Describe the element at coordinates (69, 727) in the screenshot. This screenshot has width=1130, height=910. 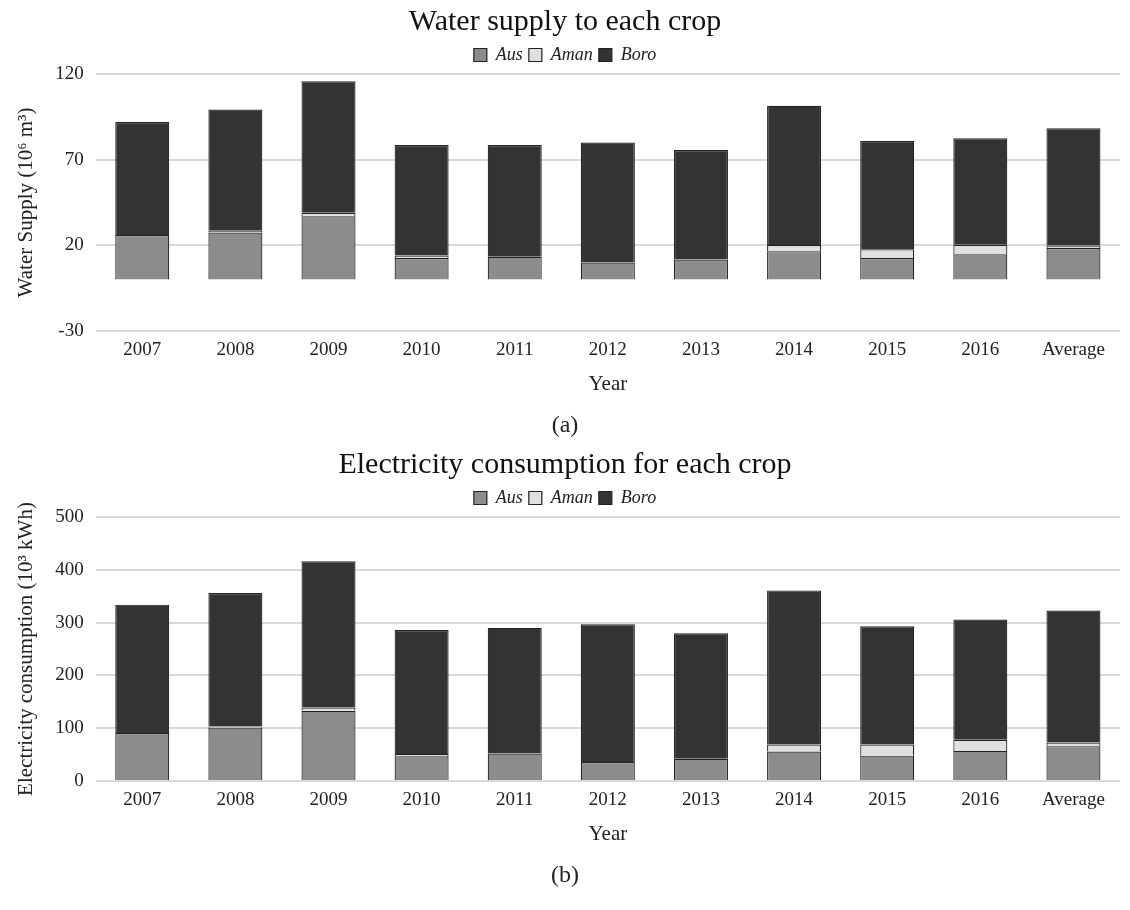
I see `y-tick-label: 100` at that location.